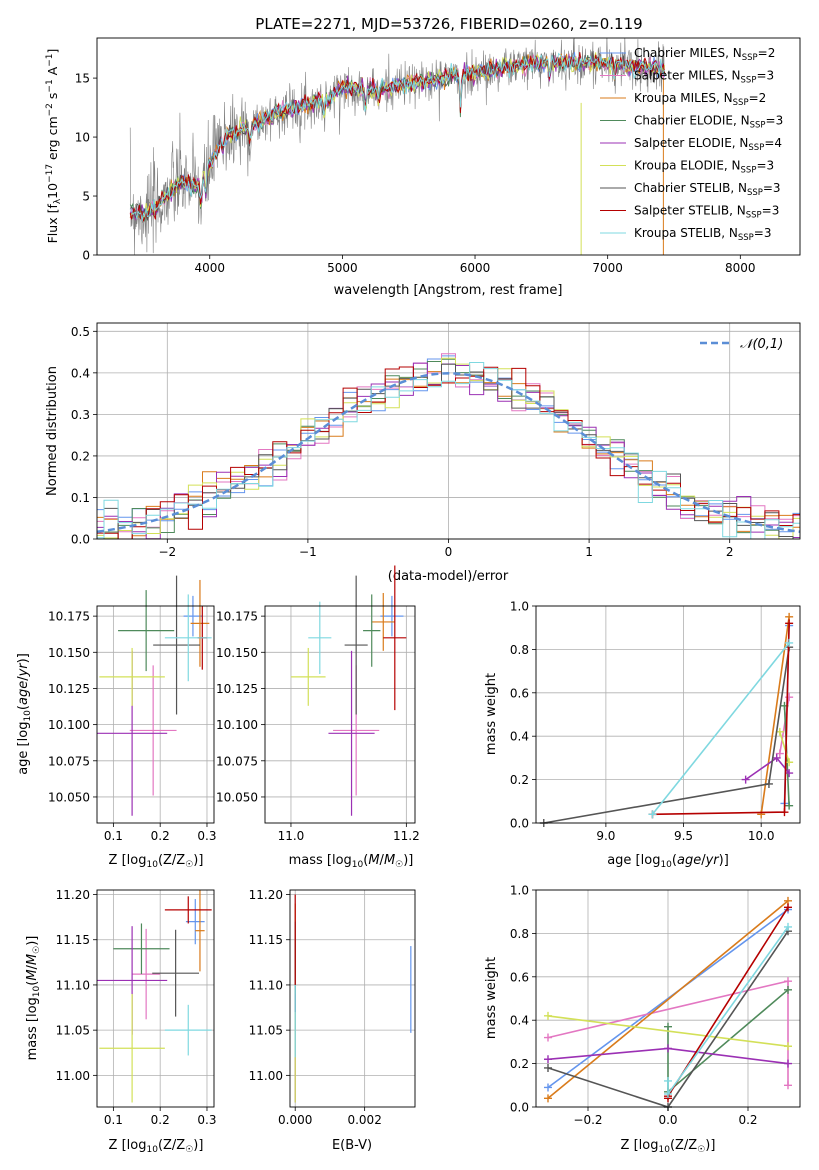 The height and width of the screenshot is (1170, 819). I want to click on x-tick-label: 11.0, so click(291, 836).